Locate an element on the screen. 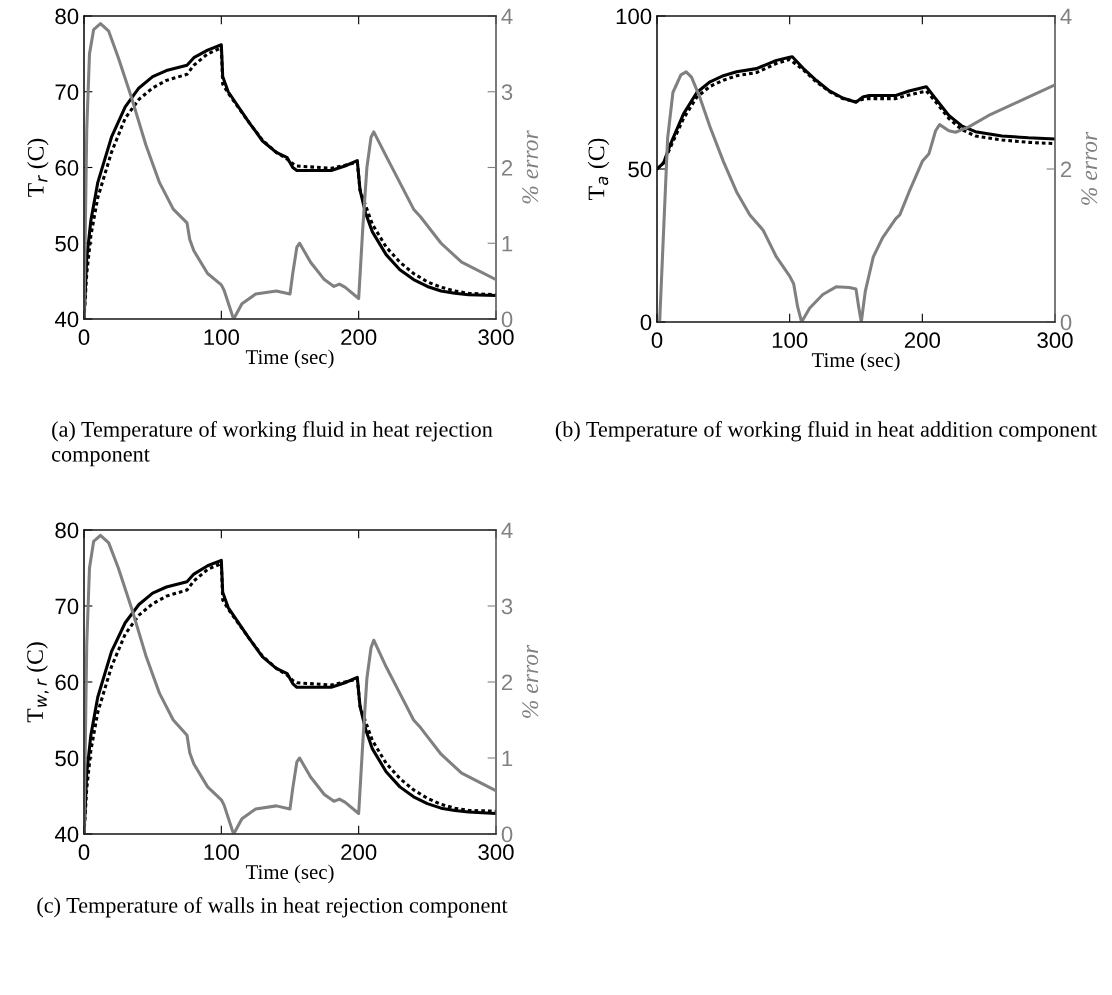 The image size is (1112, 995). text: (c) Temperature of walls in heat rejection component is located at coordinates (272, 907).